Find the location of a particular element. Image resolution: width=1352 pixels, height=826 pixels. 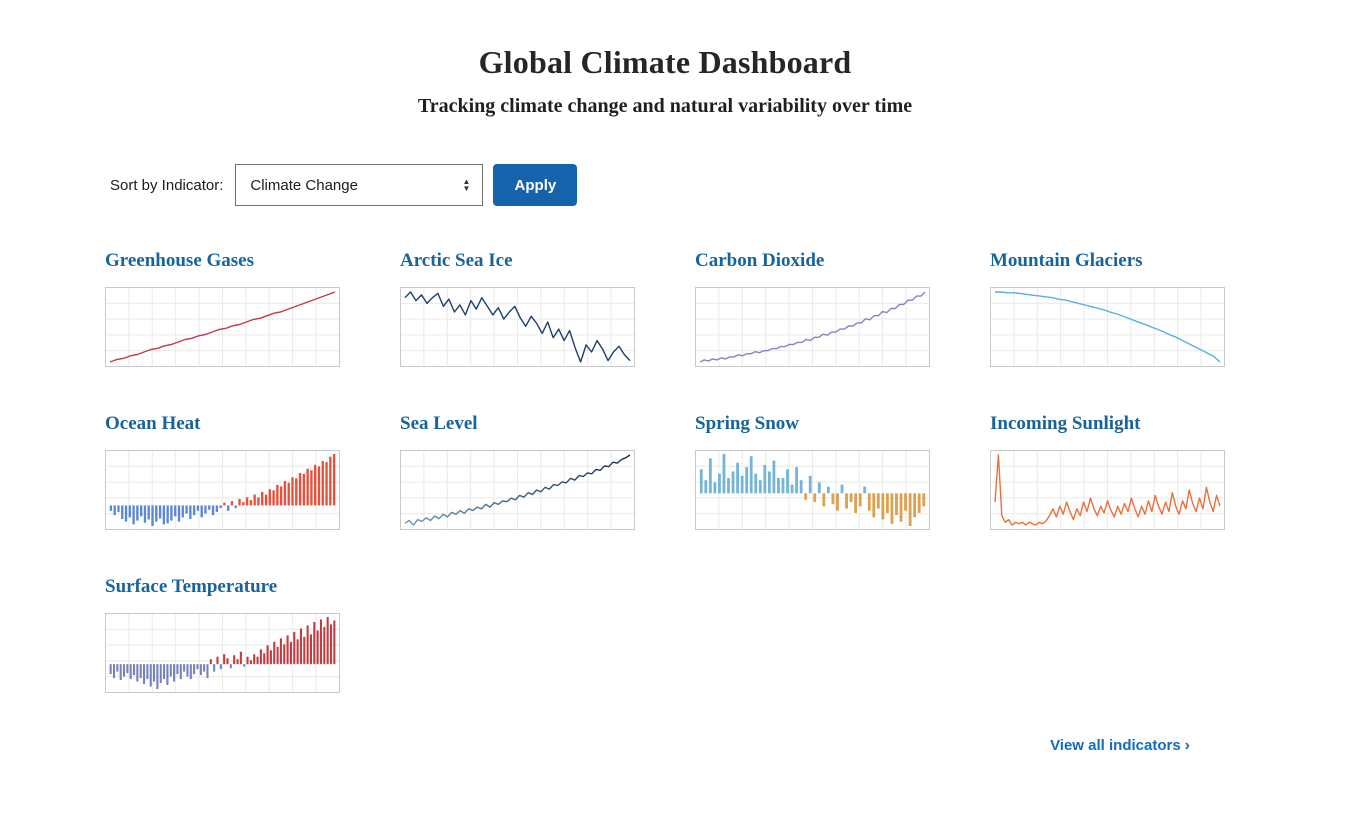

indicator-title: Ocean Heat is located at coordinates (153, 423).